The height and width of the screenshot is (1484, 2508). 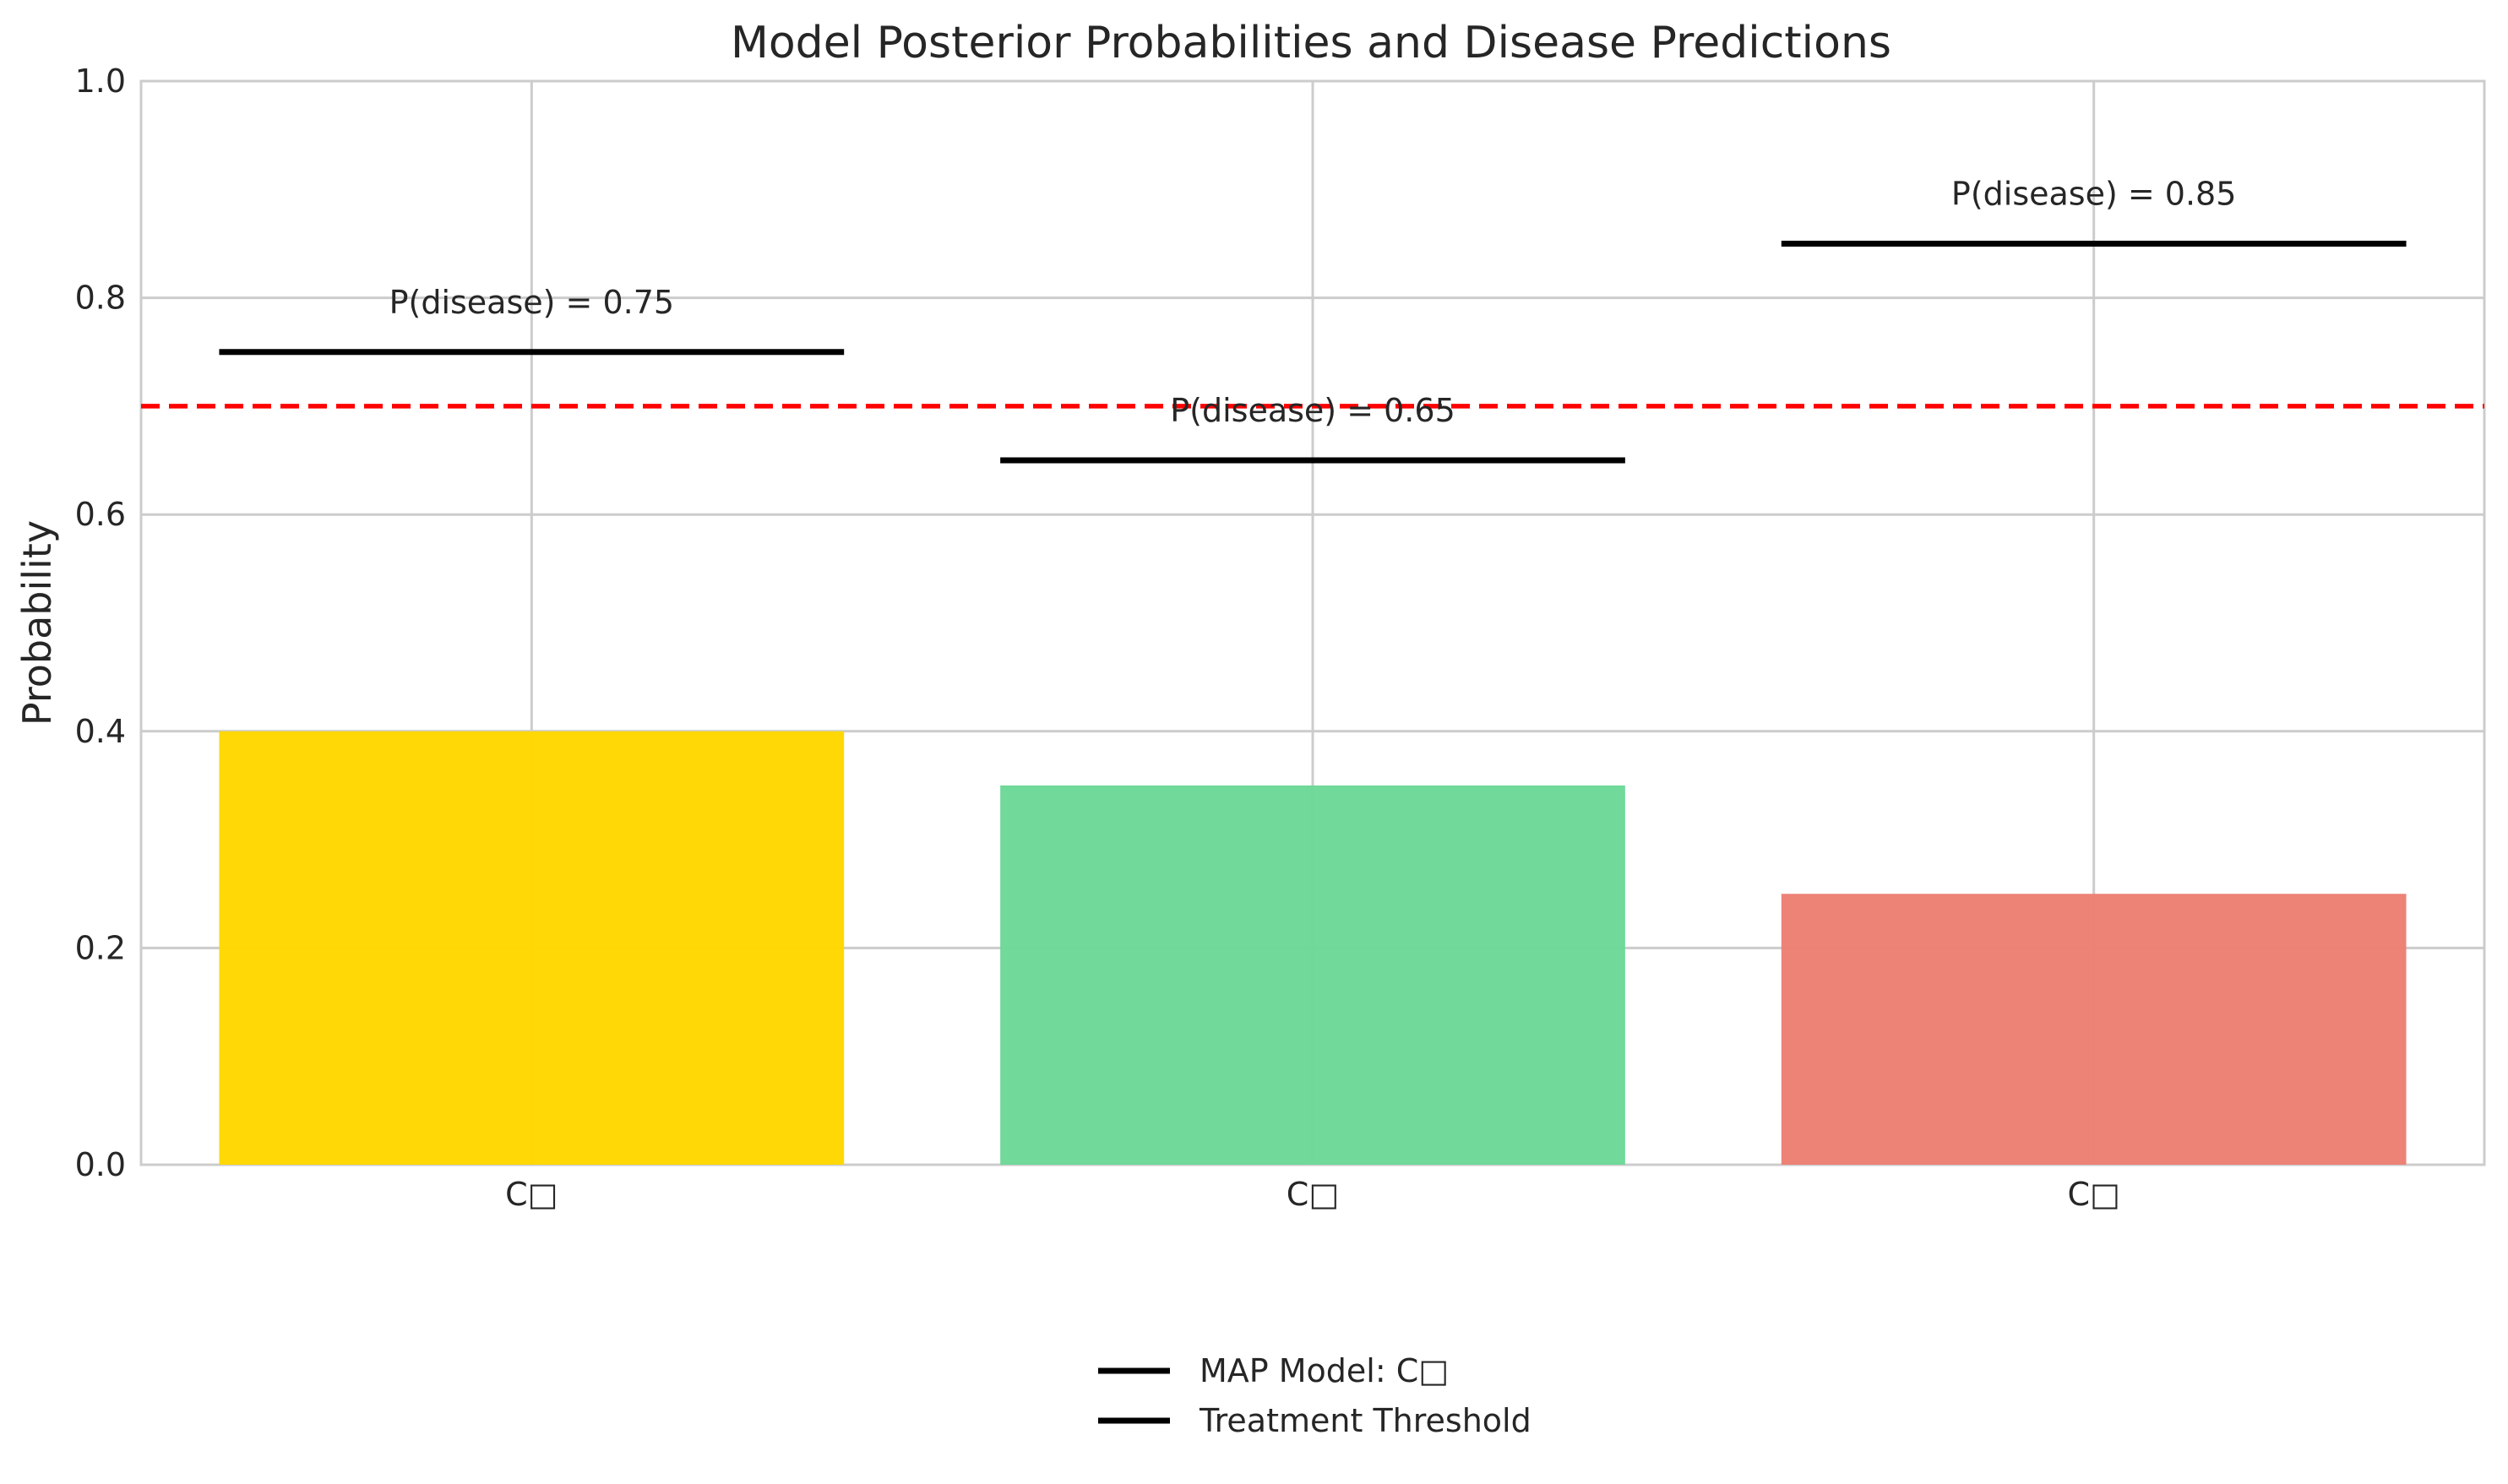 I want to click on y-axis-label: Probability, so click(x=37, y=623).